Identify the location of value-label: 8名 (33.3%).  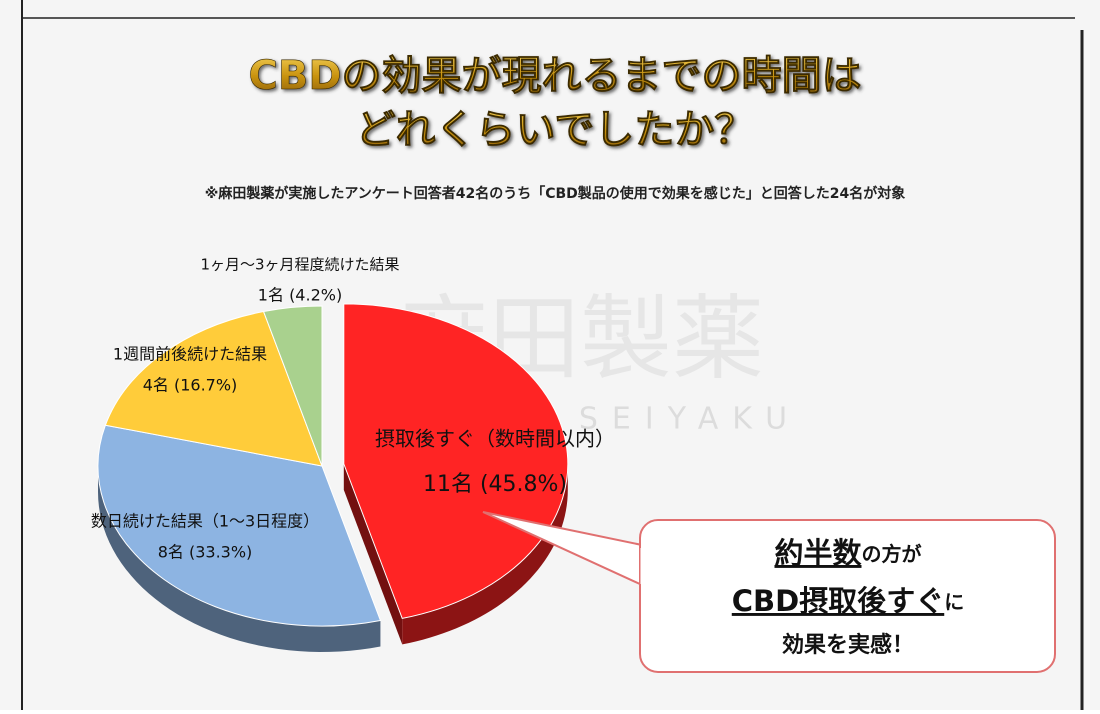
(205, 552).